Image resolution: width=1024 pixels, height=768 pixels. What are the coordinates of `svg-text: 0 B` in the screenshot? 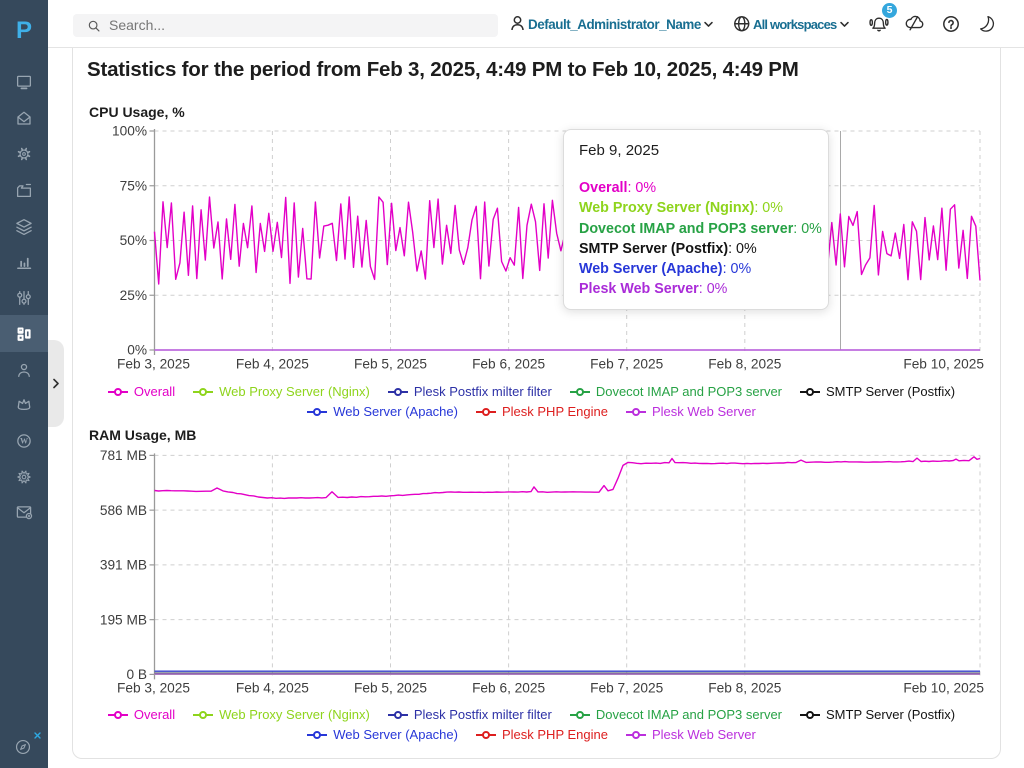 It's located at (136, 674).